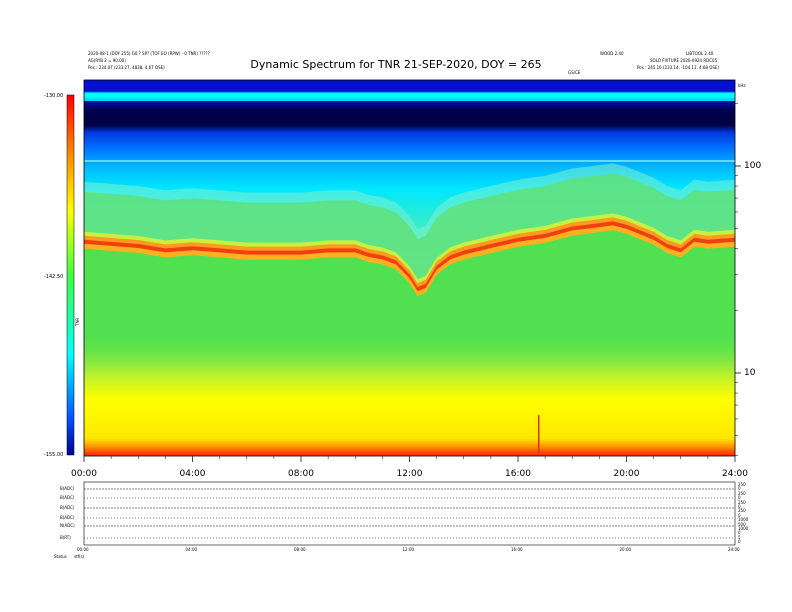 Image resolution: width=792 pixels, height=612 pixels. Describe the element at coordinates (409, 459) in the screenshot. I see `x-axis-ticks` at that location.